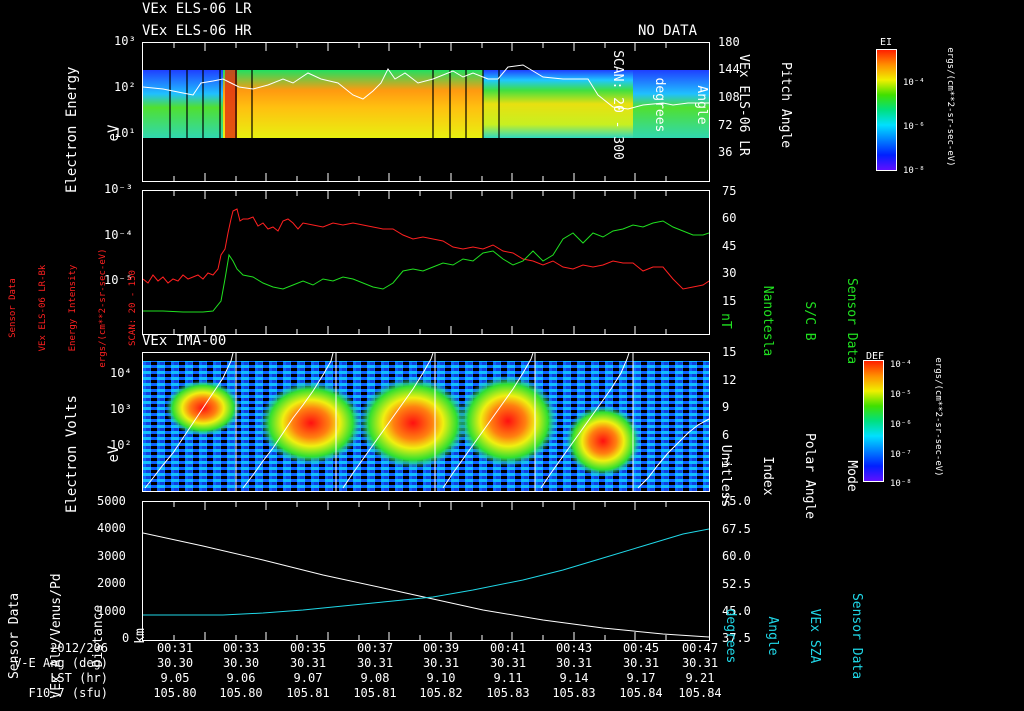  Describe the element at coordinates (726, 407) in the screenshot. I see `panel3-ytick-right-2: 9` at that location.